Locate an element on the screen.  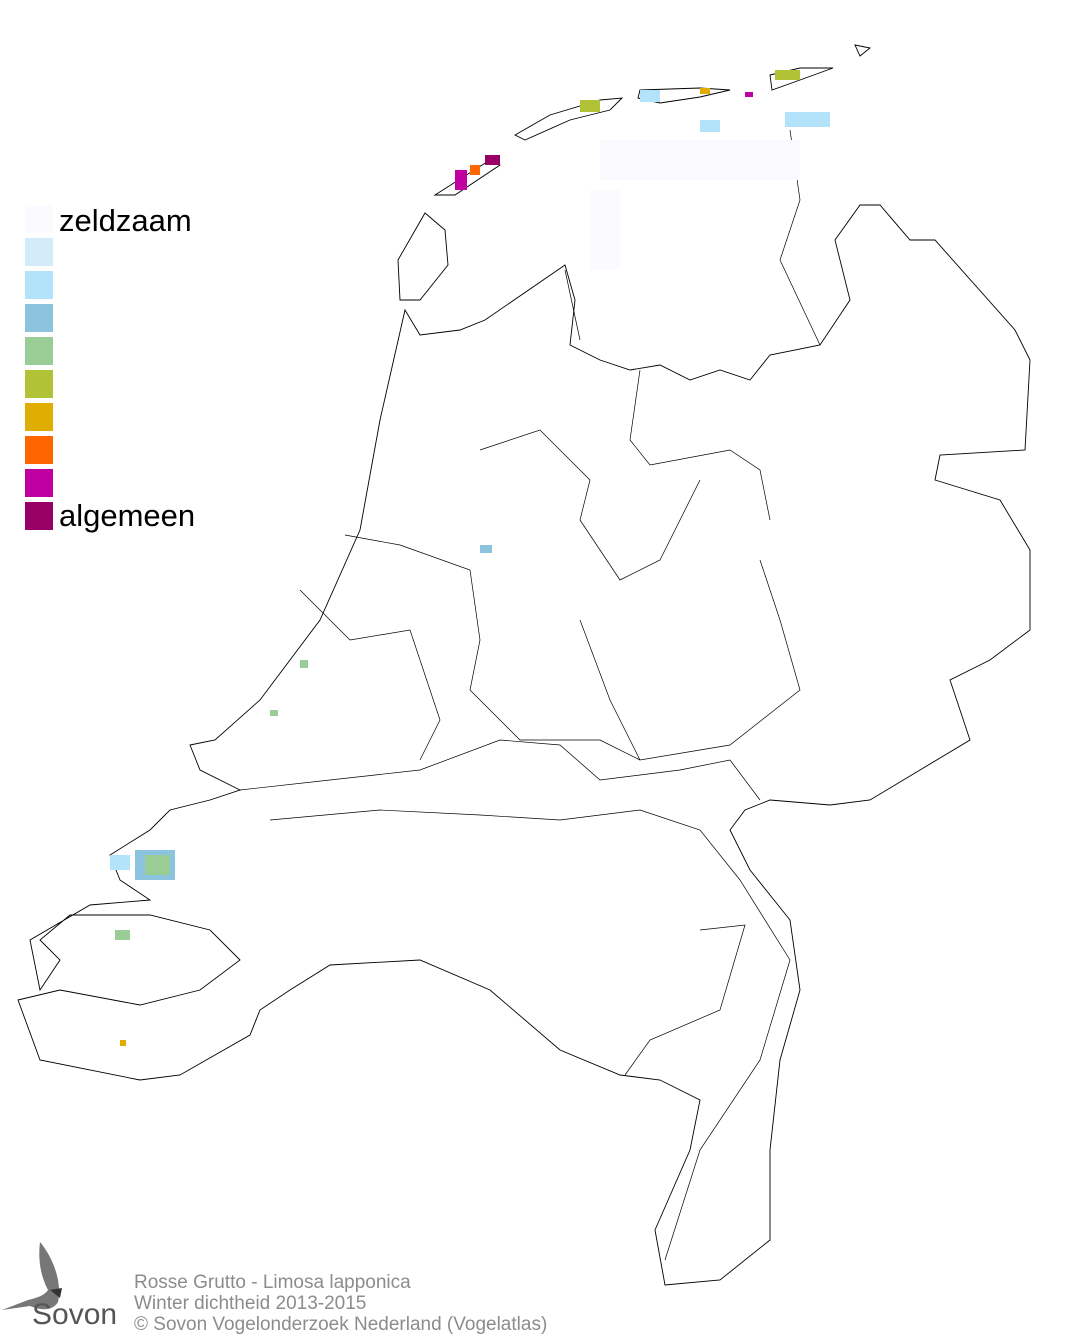
species-name: Rosse Grutto - Limosa lapponica is located at coordinates (272, 1282).